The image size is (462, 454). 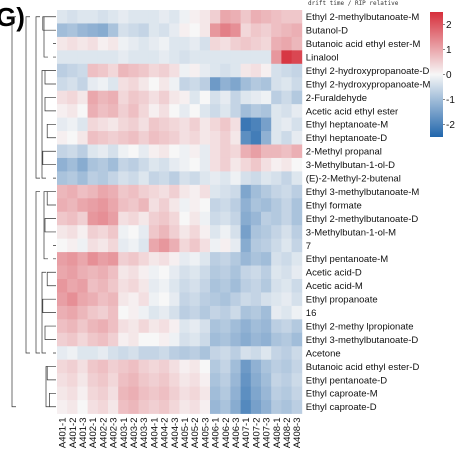 What do you see at coordinates (114, 433) in the screenshot?
I see `column-label: A402-3` at bounding box center [114, 433].